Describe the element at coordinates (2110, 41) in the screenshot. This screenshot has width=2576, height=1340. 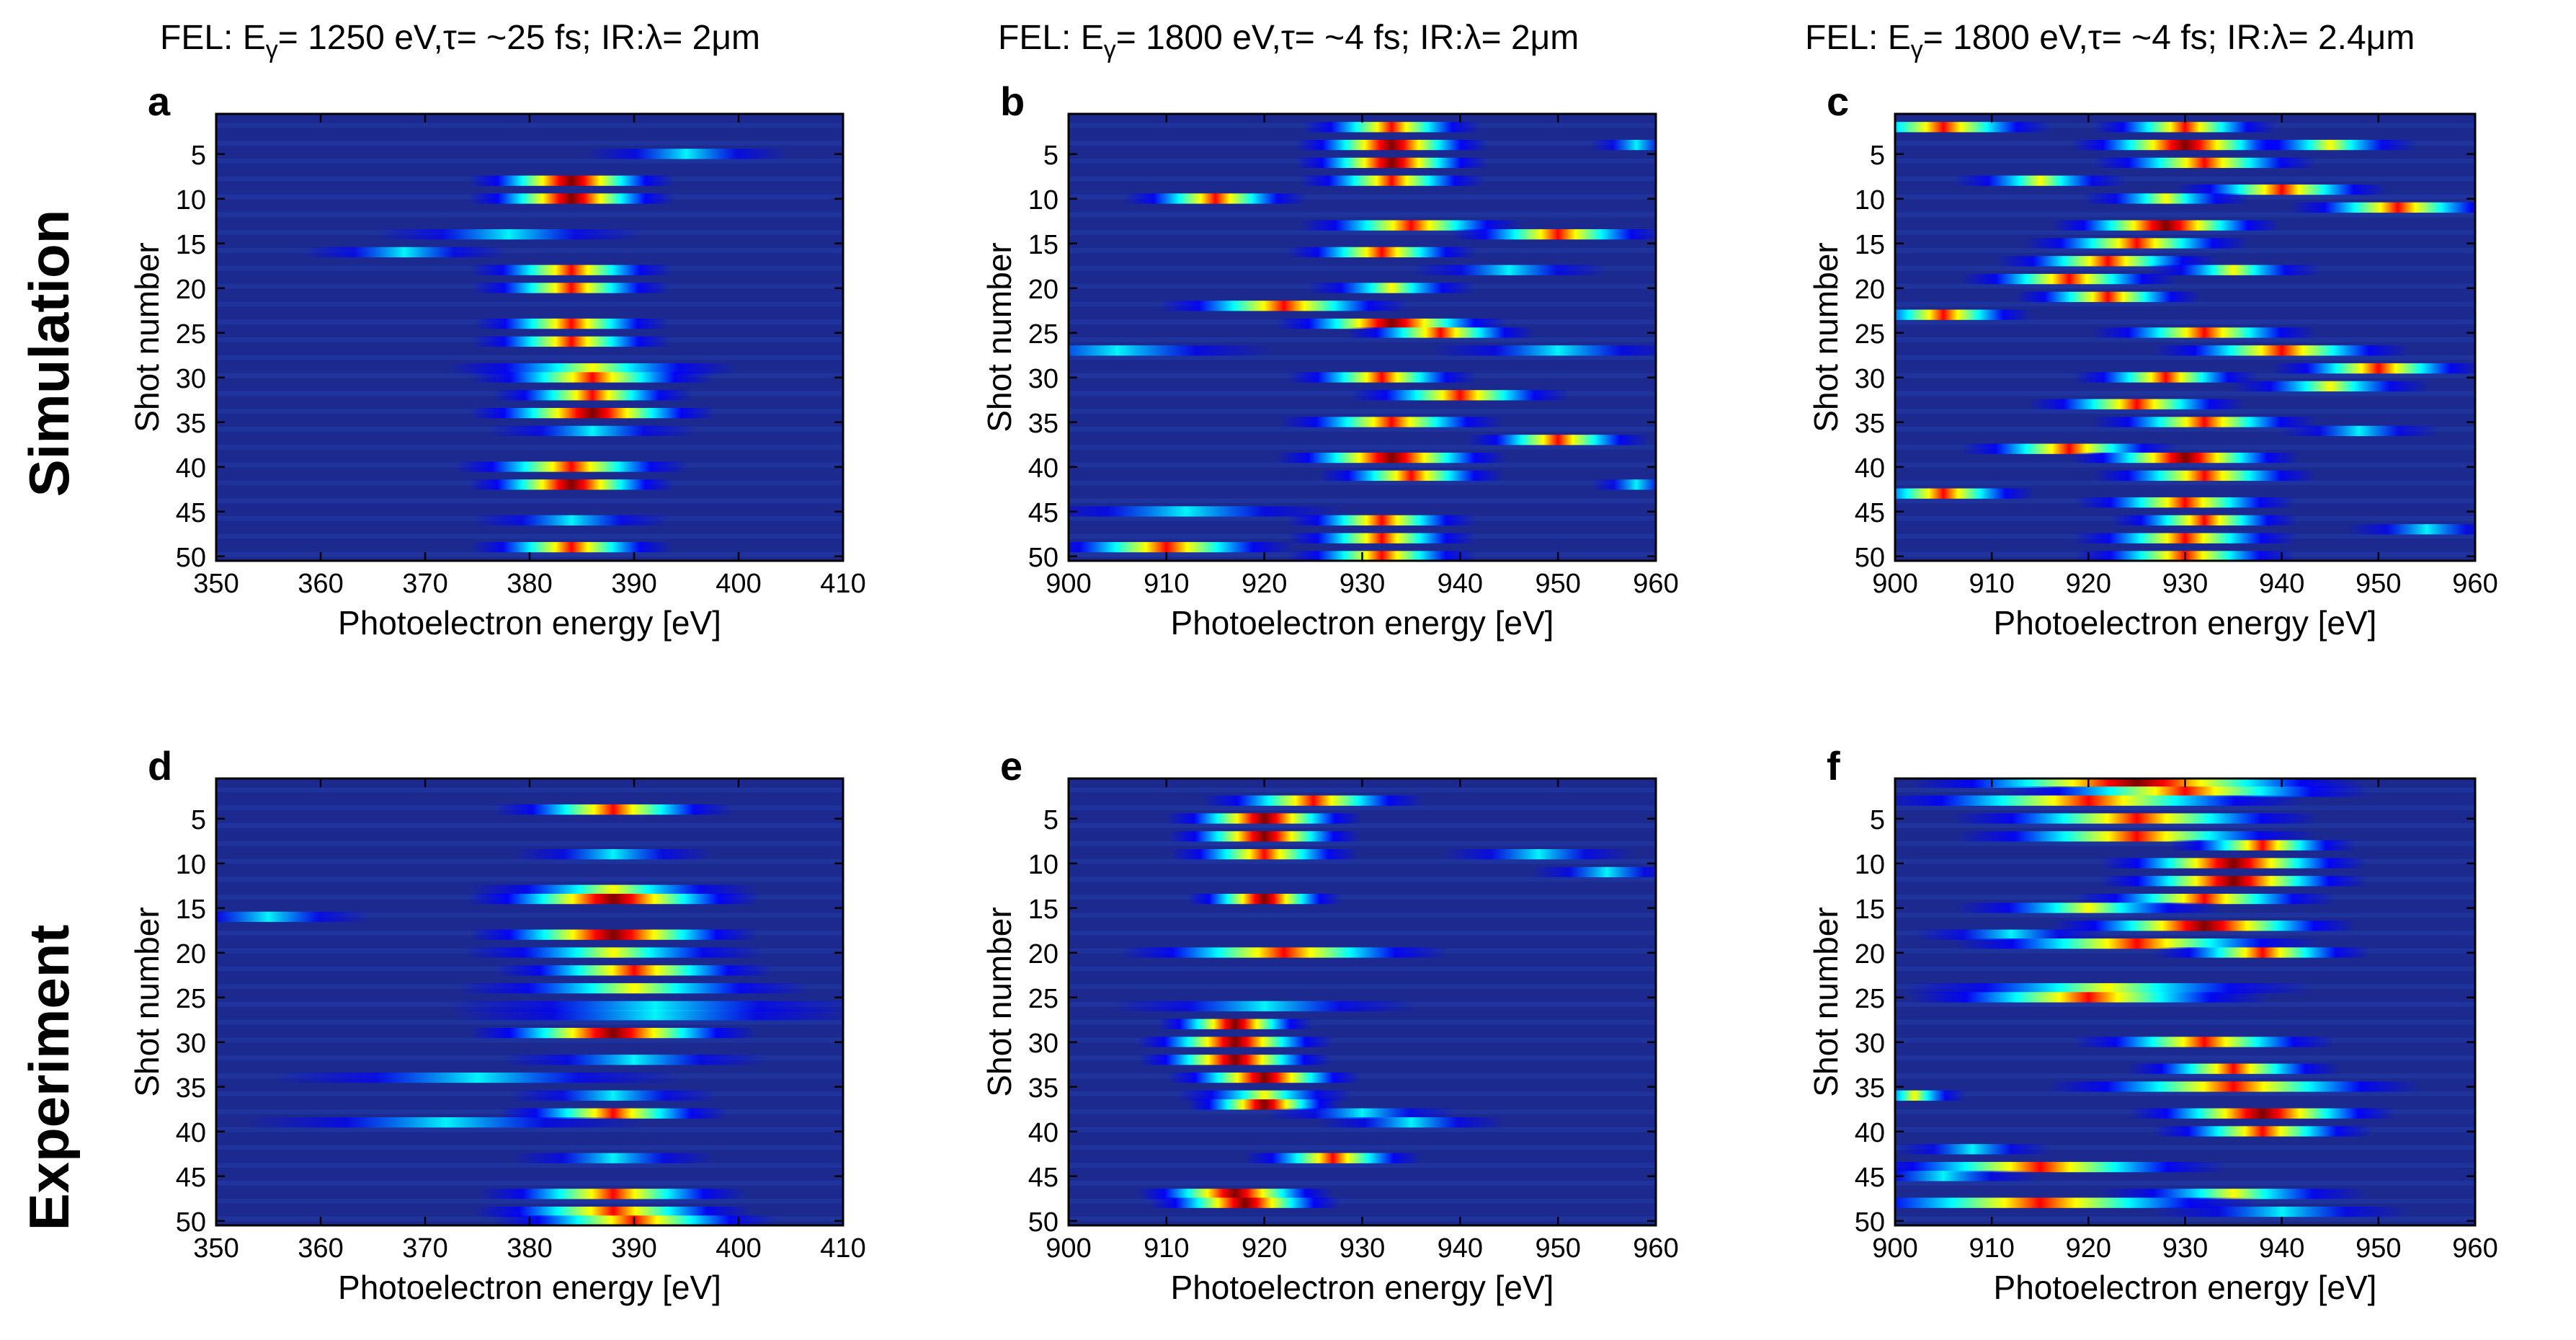
I see `column-title-3: FEL: Eγ= 1800 eV,τ= ~4 fs; IR:λ= 2.4μm` at that location.